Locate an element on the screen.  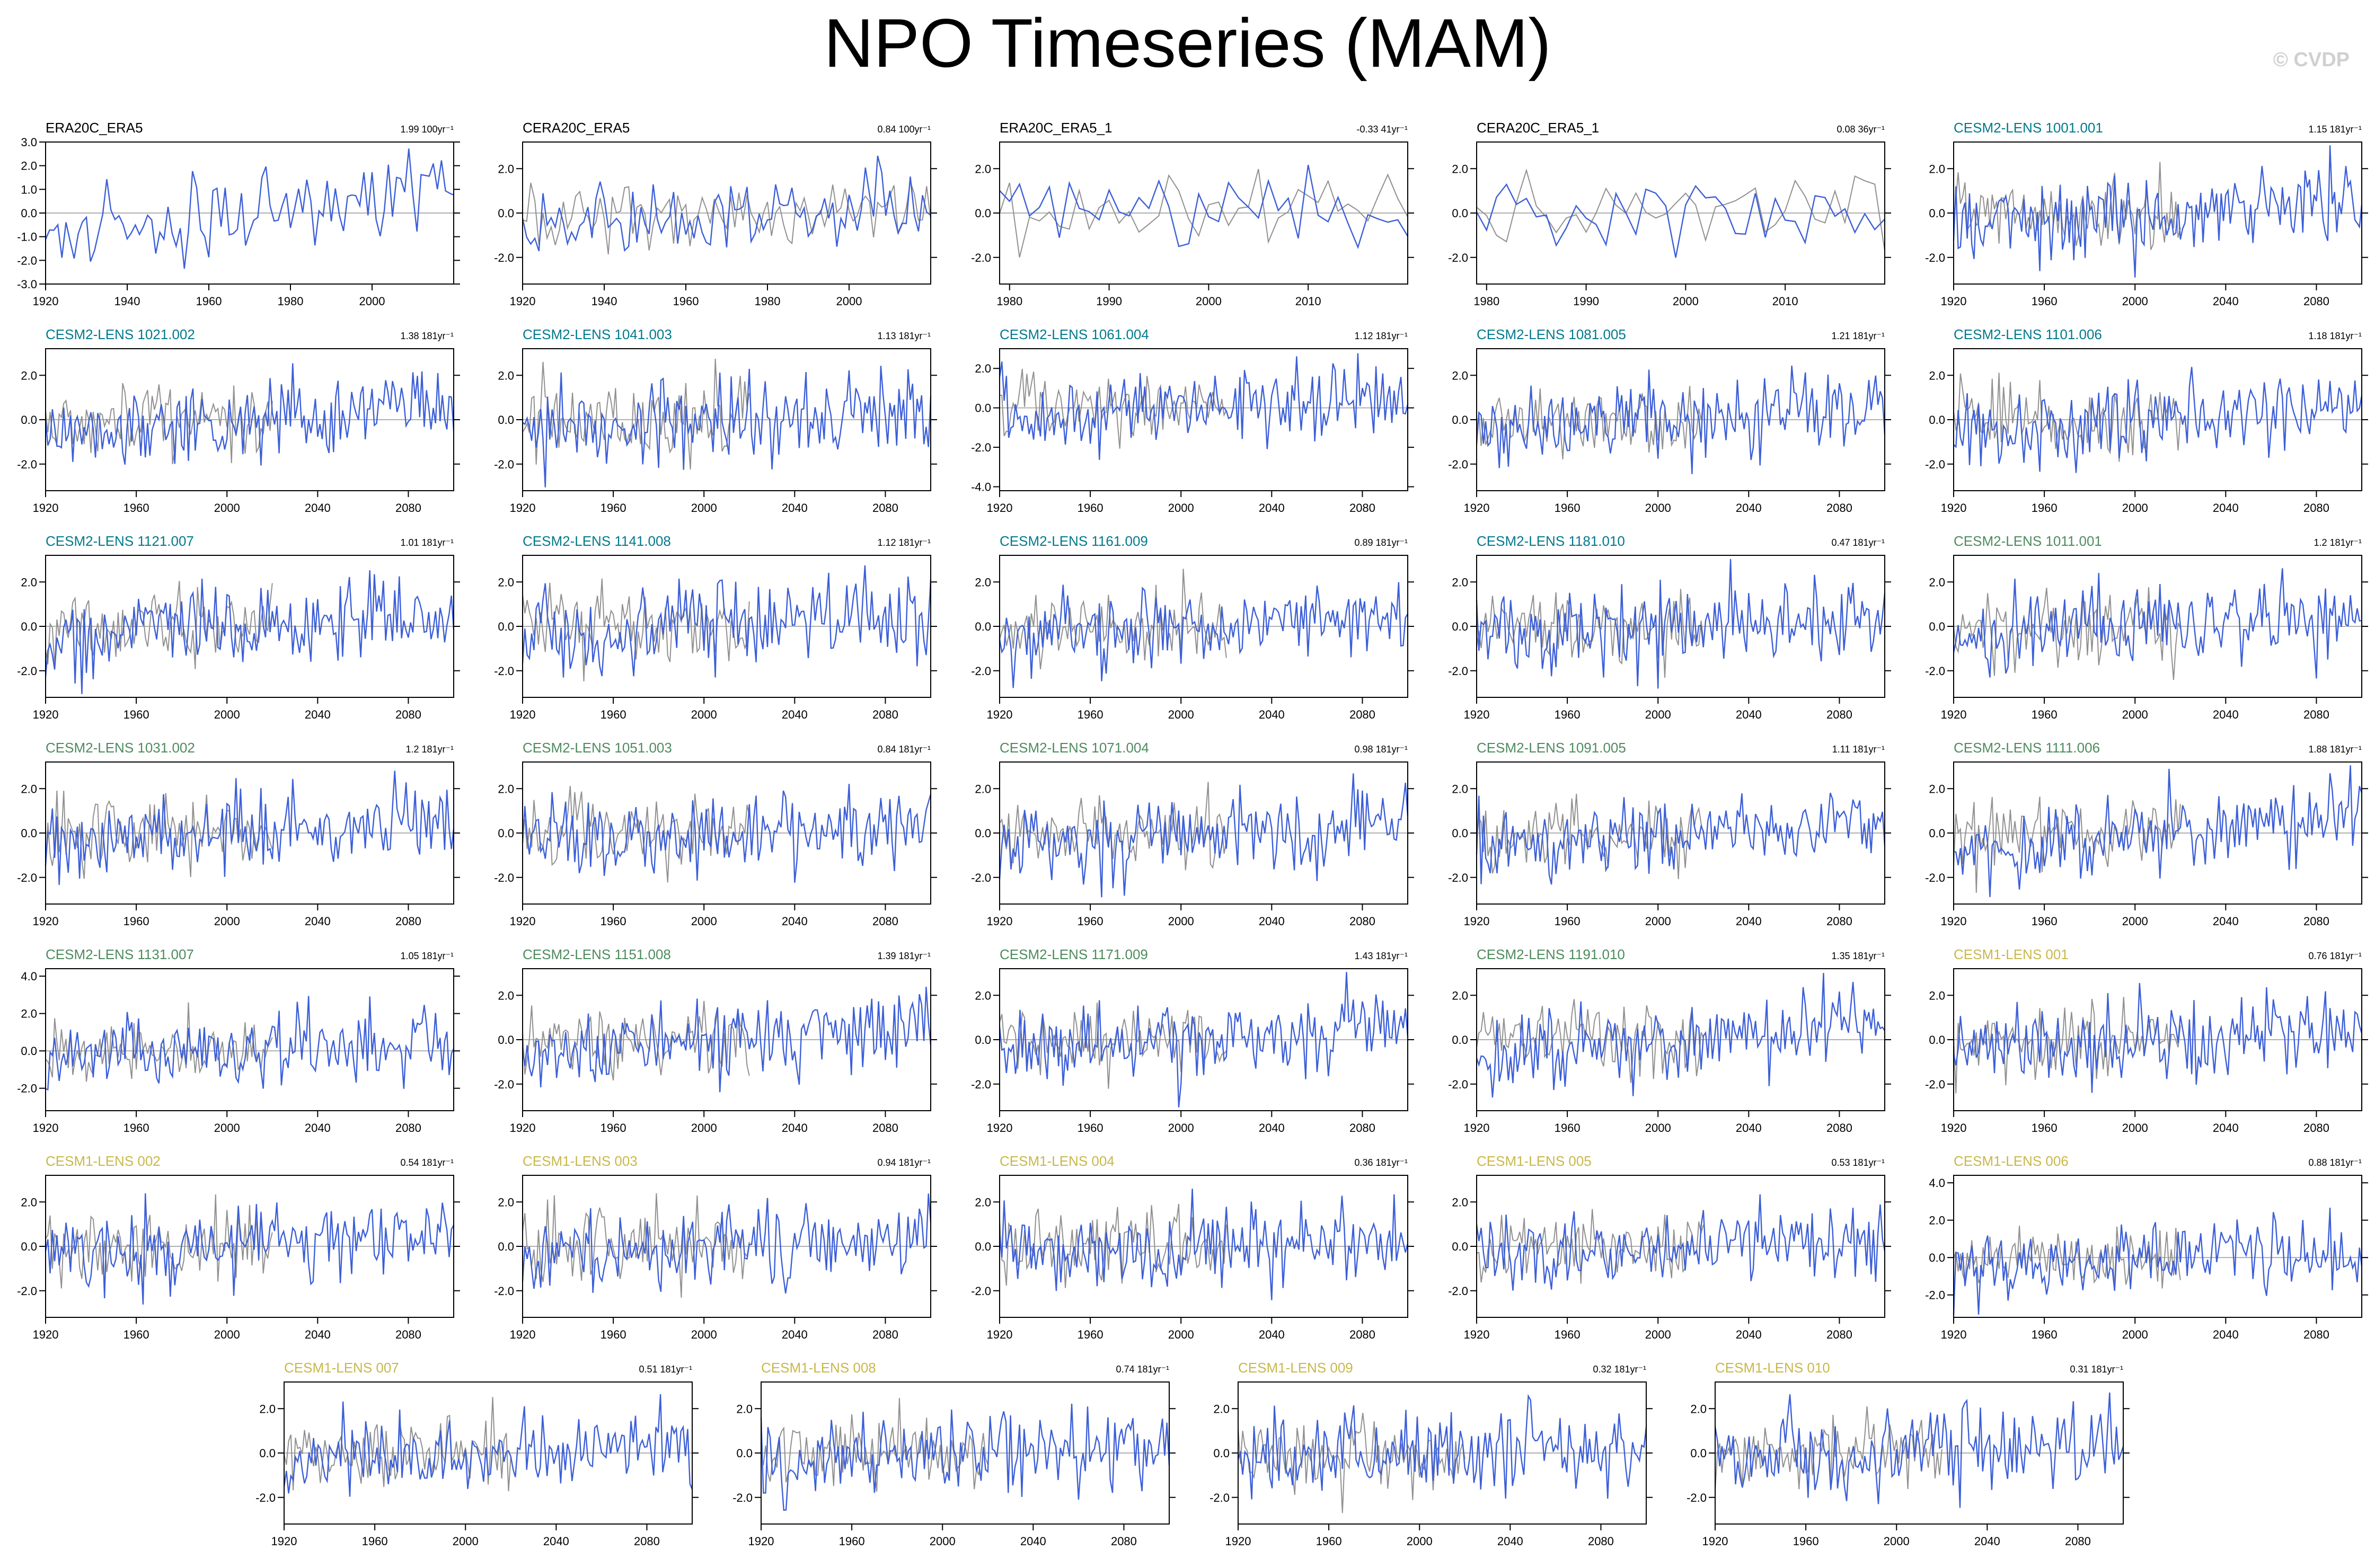
trend-label: 1.15 181yr⁻¹ is located at coordinates (2335, 129).